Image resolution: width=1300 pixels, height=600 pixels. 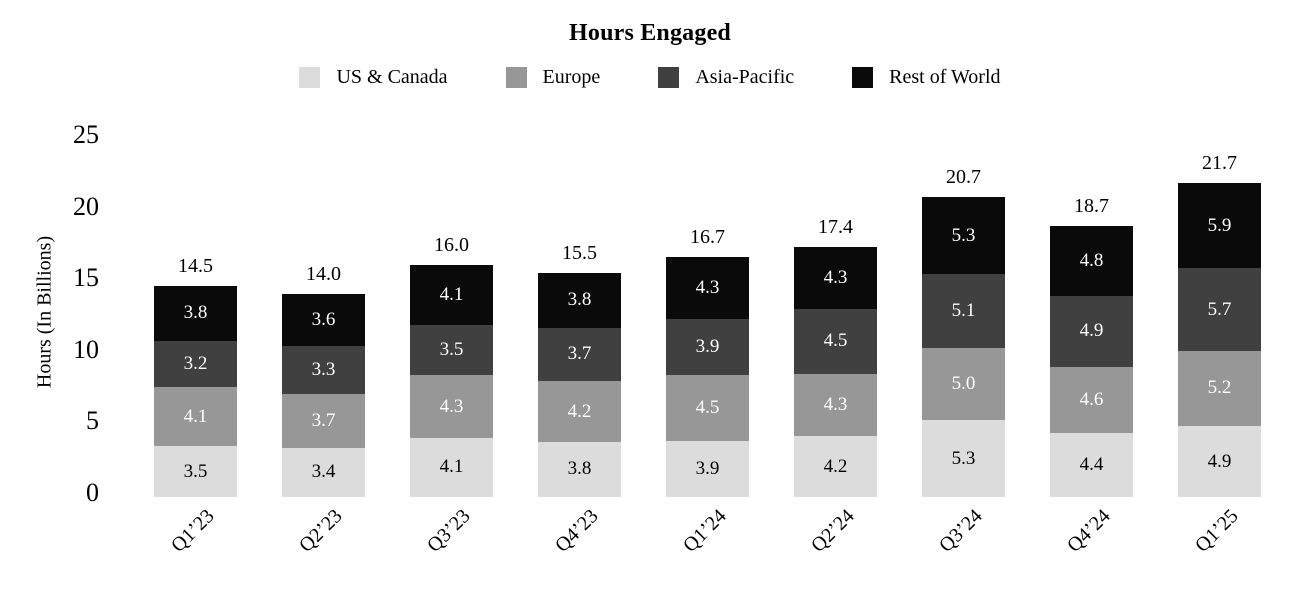 I want to click on legend-label: Asia-Pacific, so click(x=745, y=77).